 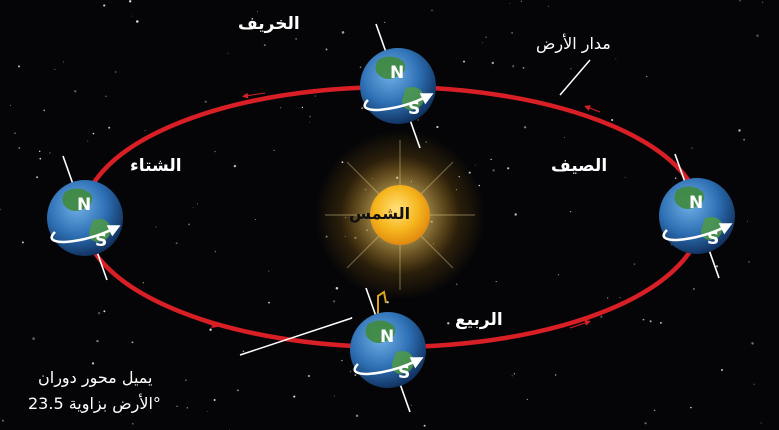 What do you see at coordinates (580, 324) in the screenshot?
I see `orbit-arrow-bottom-right` at bounding box center [580, 324].